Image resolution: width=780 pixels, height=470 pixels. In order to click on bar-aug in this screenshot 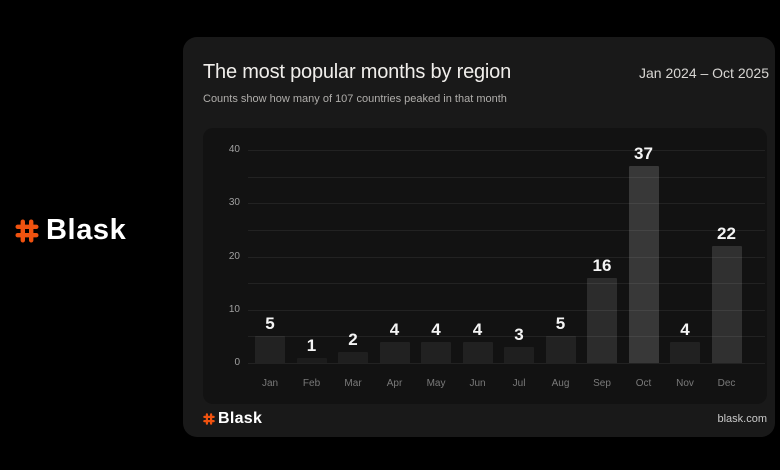, I will do `click(560, 349)`.